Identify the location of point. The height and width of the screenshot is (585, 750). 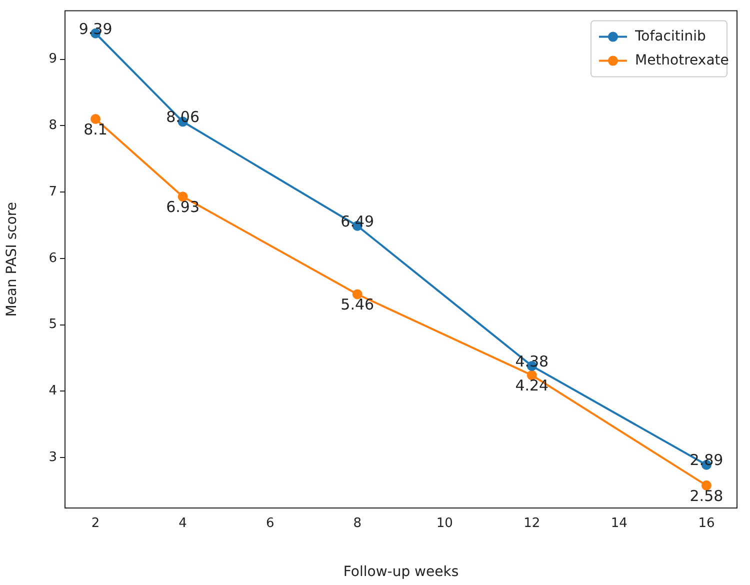
(706, 485).